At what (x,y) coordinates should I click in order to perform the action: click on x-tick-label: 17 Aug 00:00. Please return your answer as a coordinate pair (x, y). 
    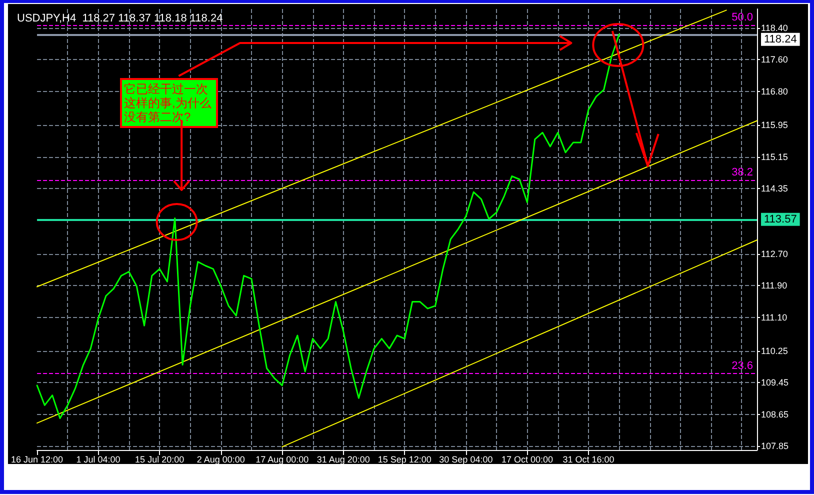
    Looking at the image, I should click on (282, 459).